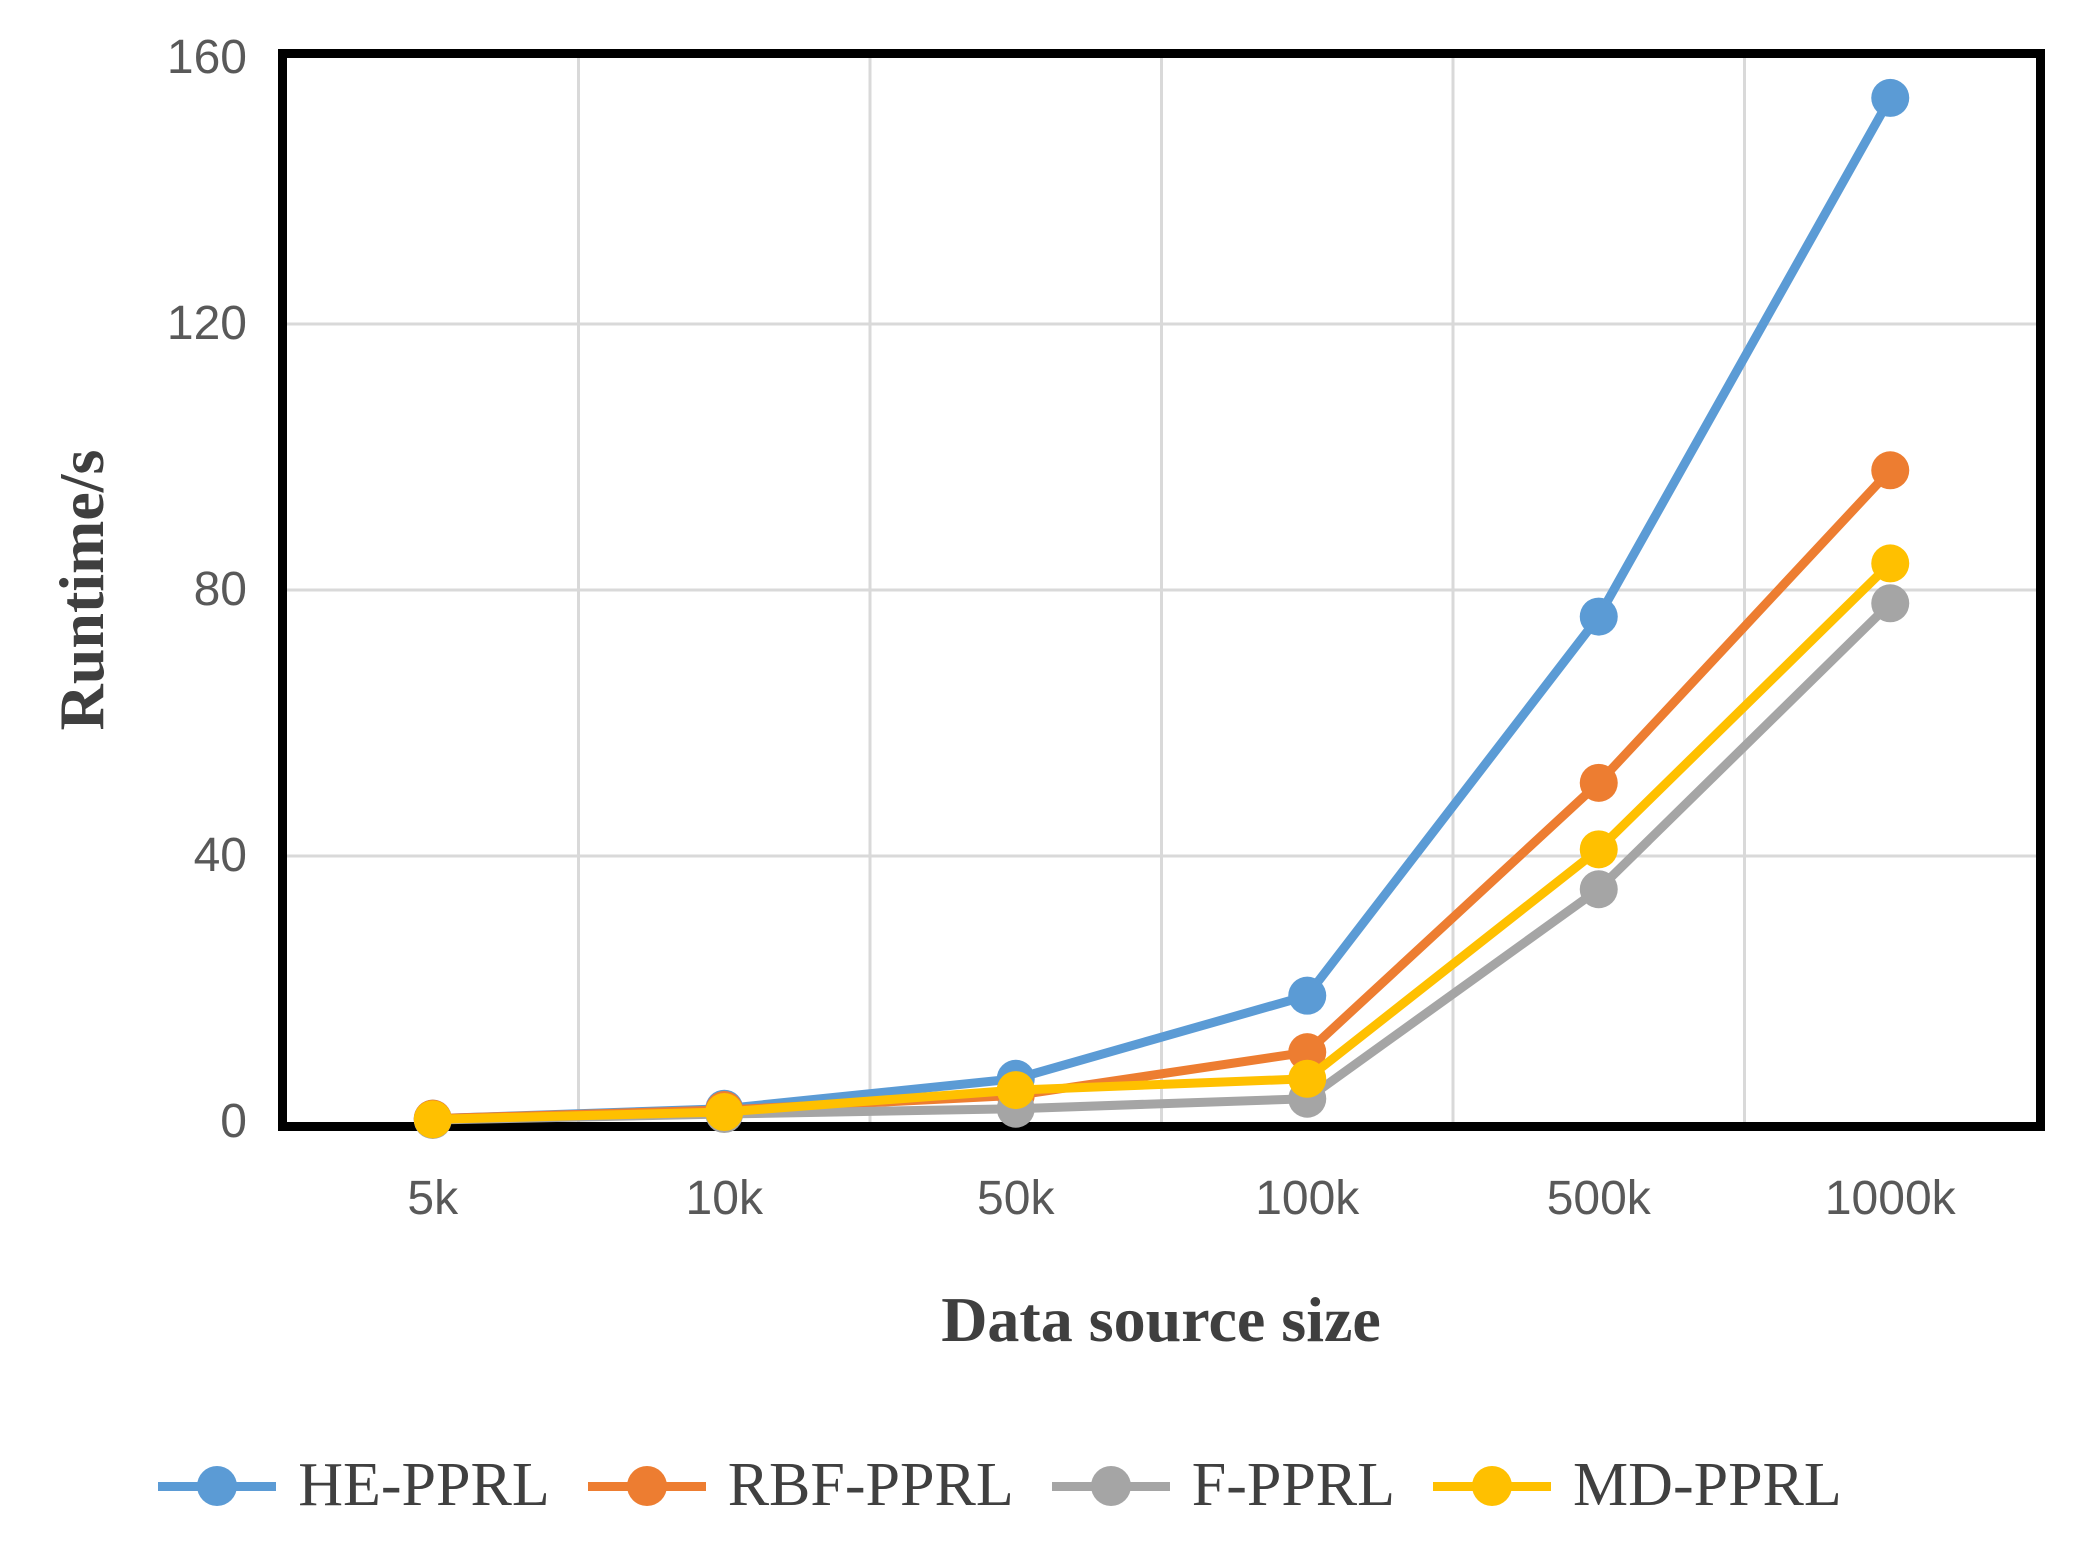 This screenshot has width=2090, height=1555. I want to click on y-tick-label: 40, so click(220, 855).